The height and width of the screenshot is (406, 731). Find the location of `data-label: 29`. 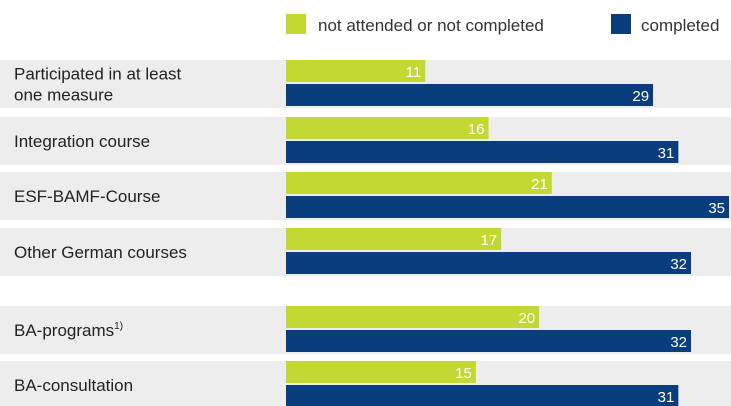

data-label: 29 is located at coordinates (640, 96).